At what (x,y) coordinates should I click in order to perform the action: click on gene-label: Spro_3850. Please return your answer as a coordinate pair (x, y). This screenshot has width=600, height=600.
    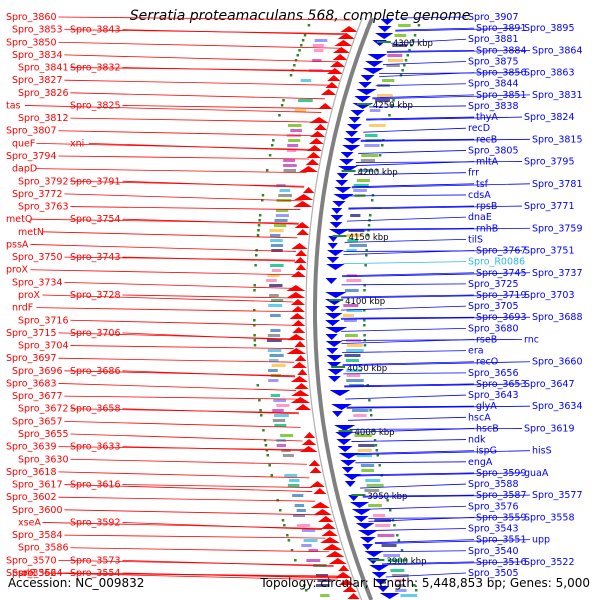
    Looking at the image, I should click on (31, 42).